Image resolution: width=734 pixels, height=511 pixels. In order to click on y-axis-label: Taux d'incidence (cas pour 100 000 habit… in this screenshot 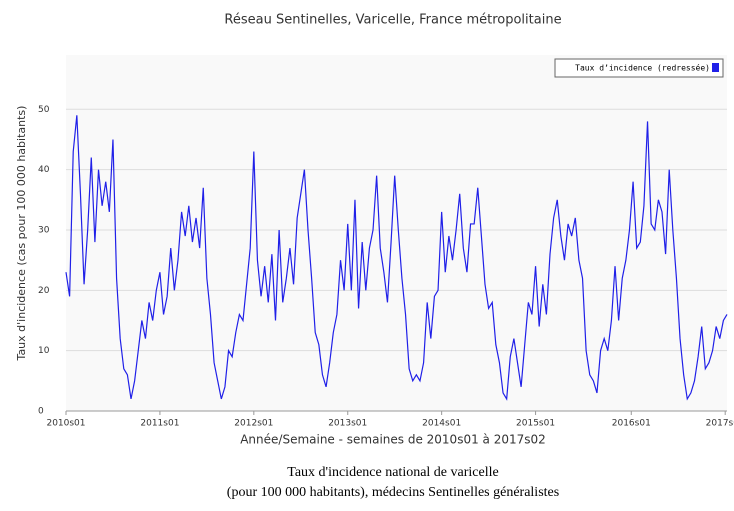, I will do `click(21, 234)`.